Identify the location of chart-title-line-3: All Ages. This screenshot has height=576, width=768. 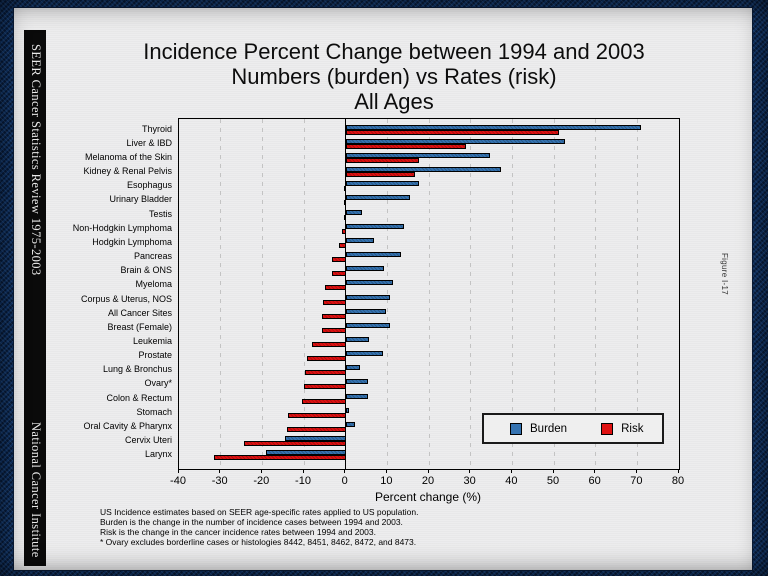
(394, 101).